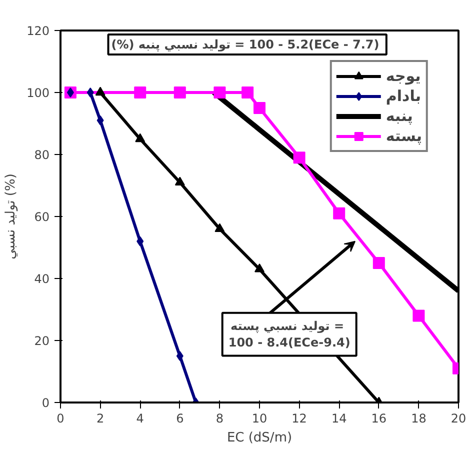  I want to click on legend-label: يوجه, so click(403, 76).